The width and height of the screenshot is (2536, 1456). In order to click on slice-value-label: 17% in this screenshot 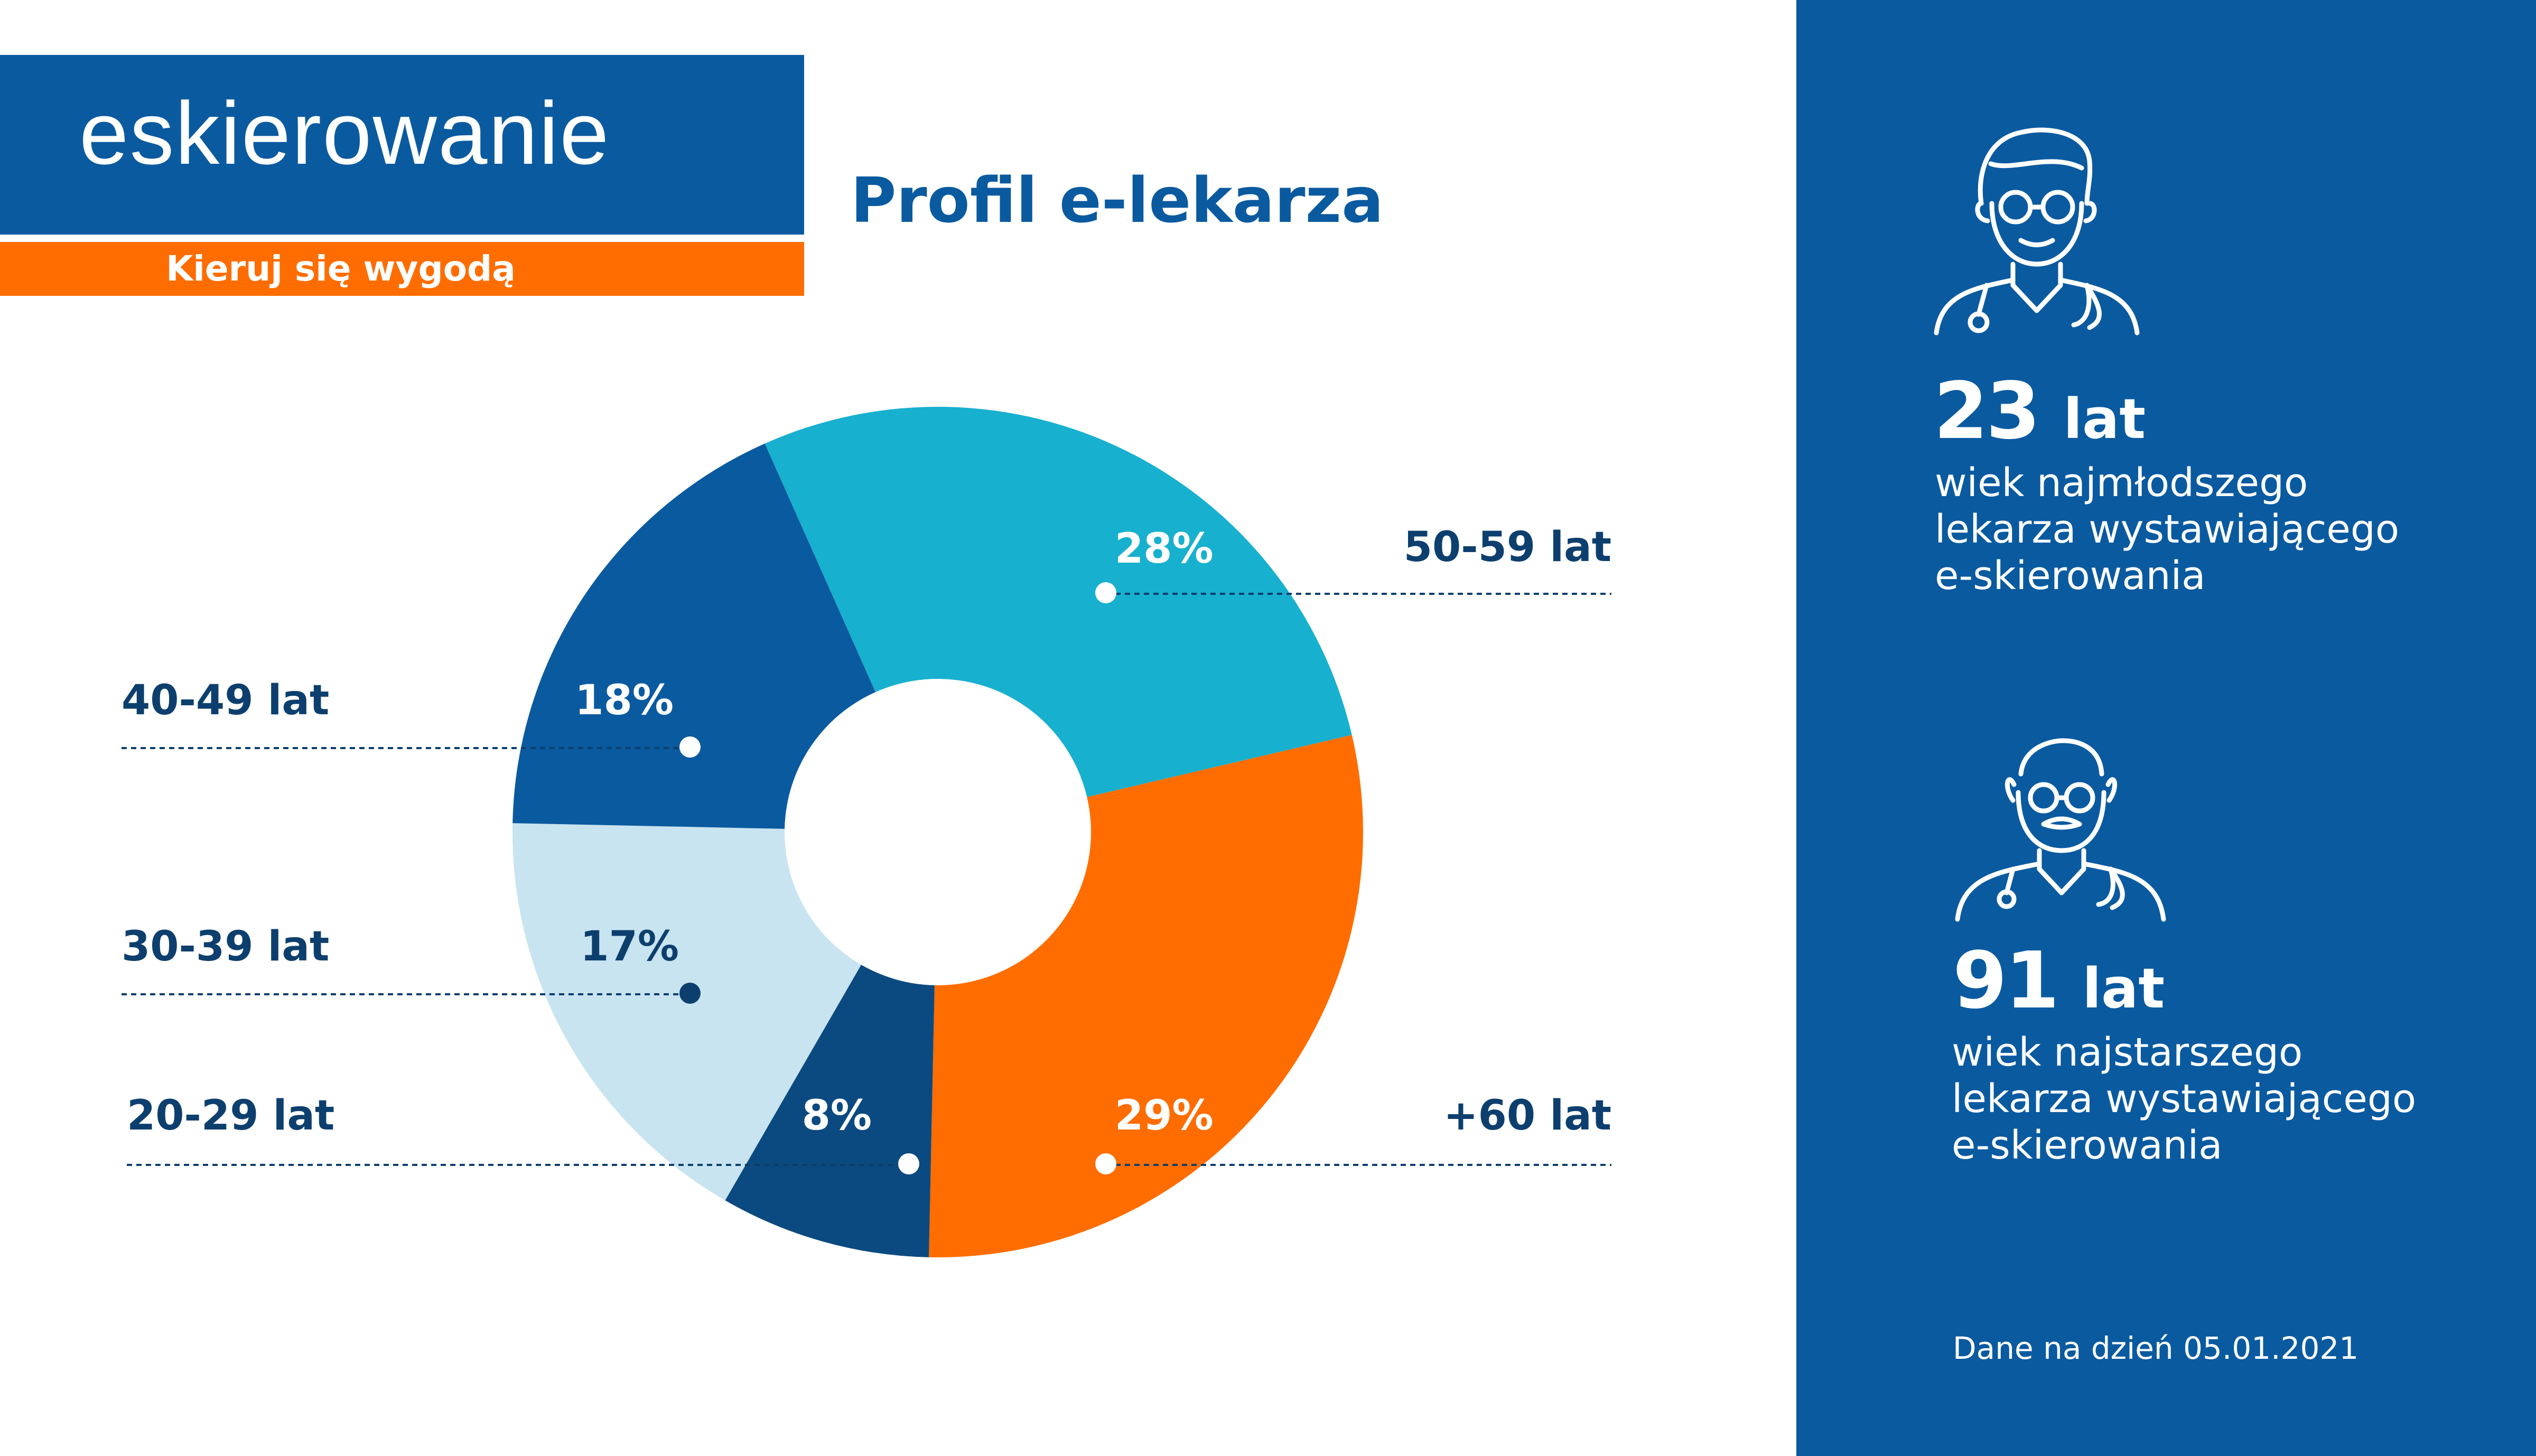, I will do `click(629, 946)`.